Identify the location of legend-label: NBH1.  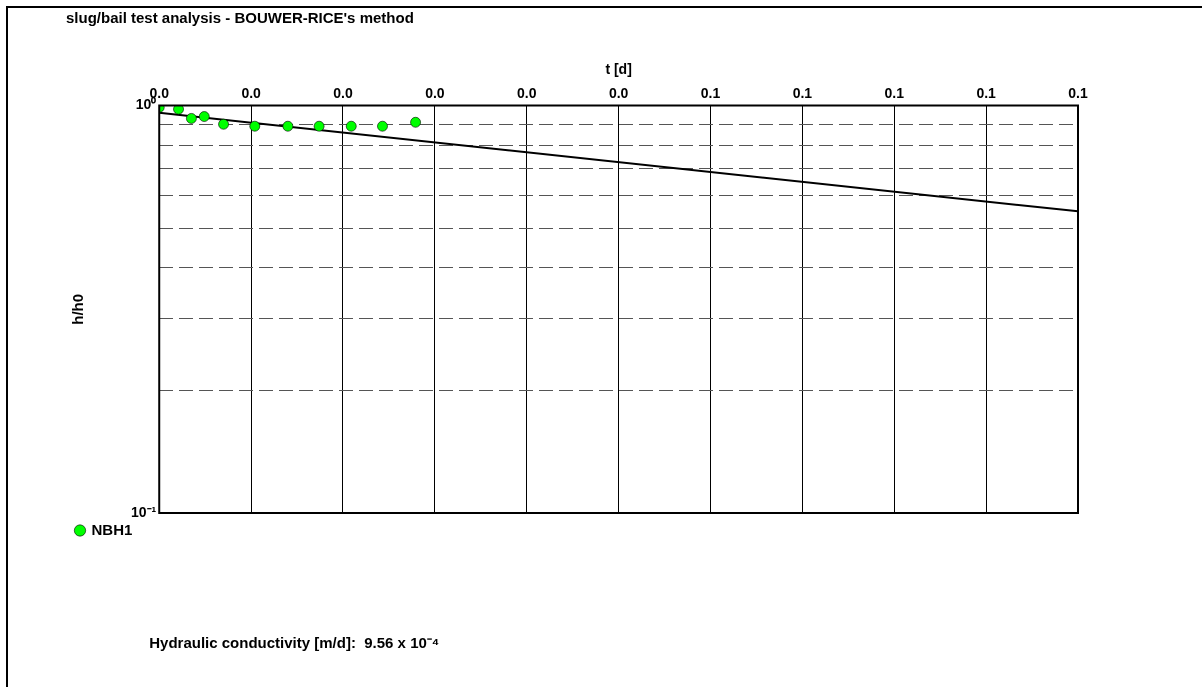
(112, 529).